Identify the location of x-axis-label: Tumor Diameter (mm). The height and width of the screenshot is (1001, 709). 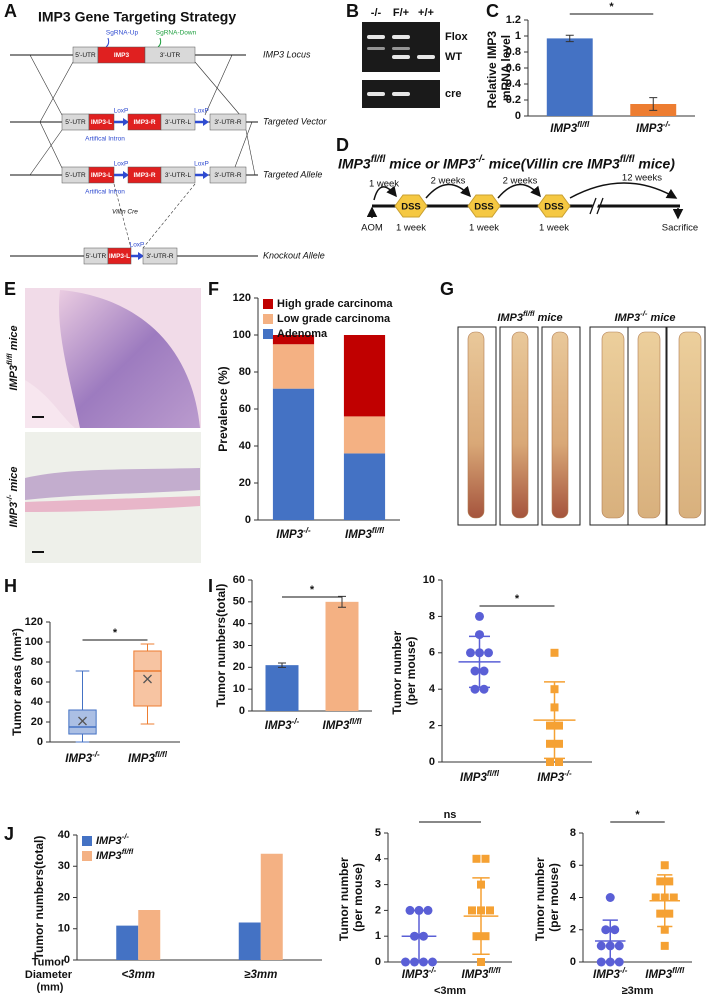
(50, 974).